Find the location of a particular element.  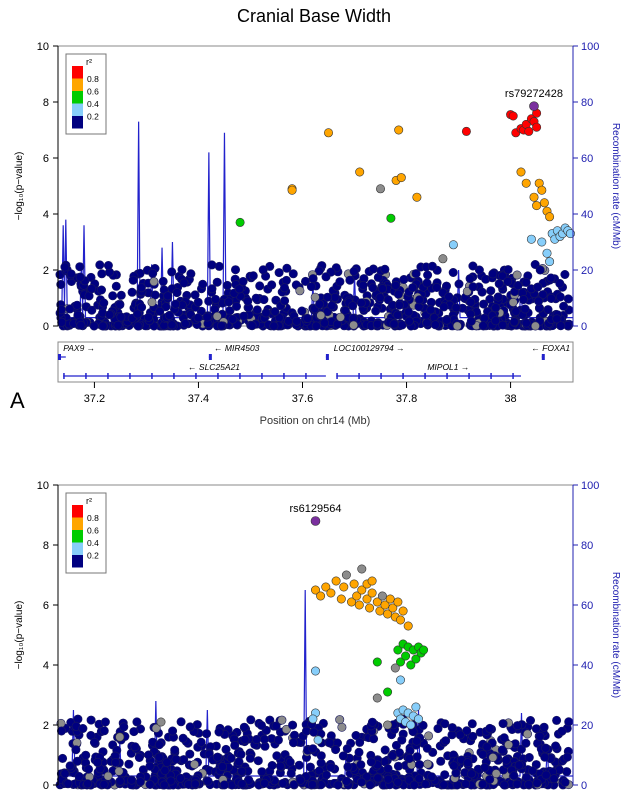

x-tick-label: 37.4 is located at coordinates (198, 399).